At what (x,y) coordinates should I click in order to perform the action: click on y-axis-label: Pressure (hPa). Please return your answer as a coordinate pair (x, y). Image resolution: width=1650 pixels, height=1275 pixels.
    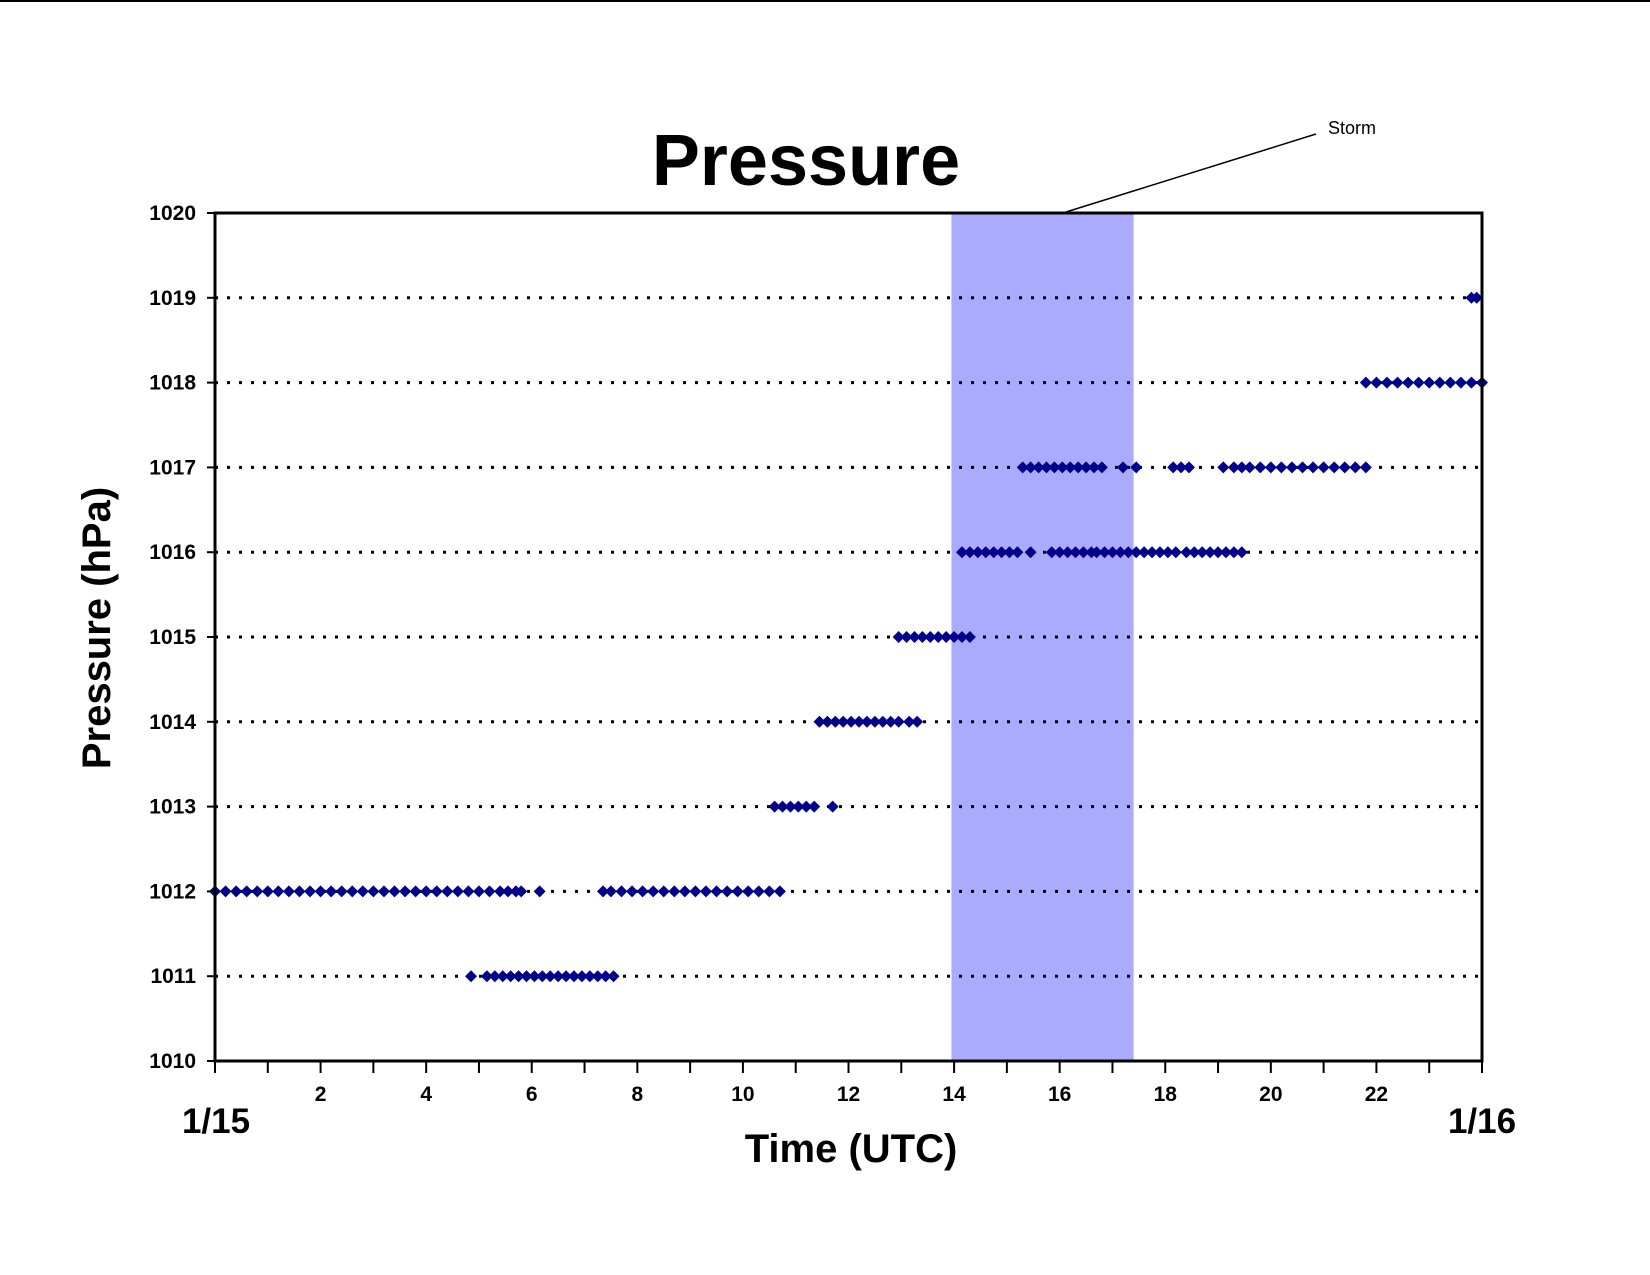
    Looking at the image, I should click on (97, 628).